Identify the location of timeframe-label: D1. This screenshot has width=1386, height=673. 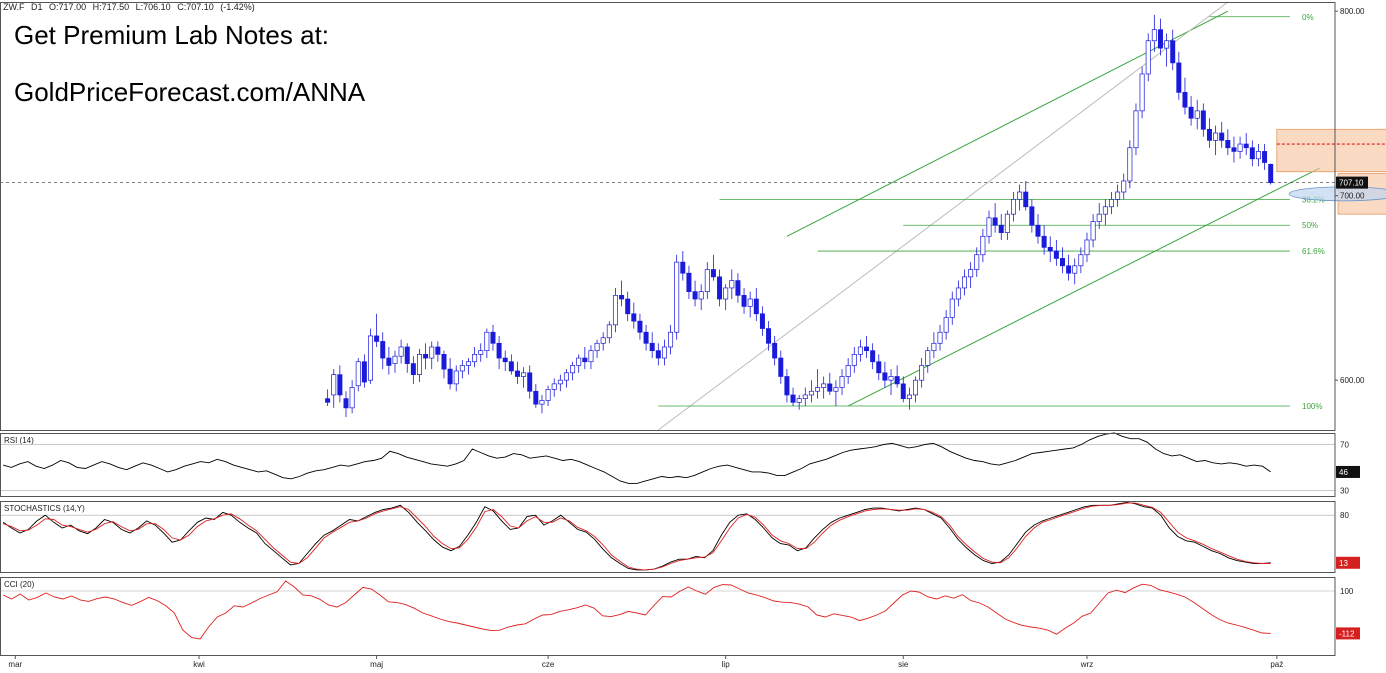
(37, 7).